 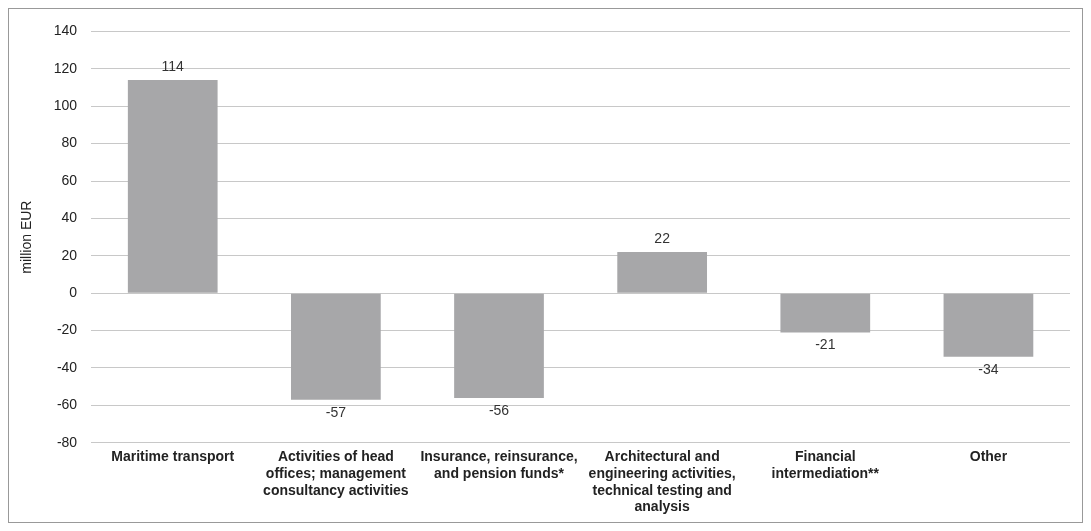 What do you see at coordinates (988, 456) in the screenshot?
I see `x-tick-label: Other` at bounding box center [988, 456].